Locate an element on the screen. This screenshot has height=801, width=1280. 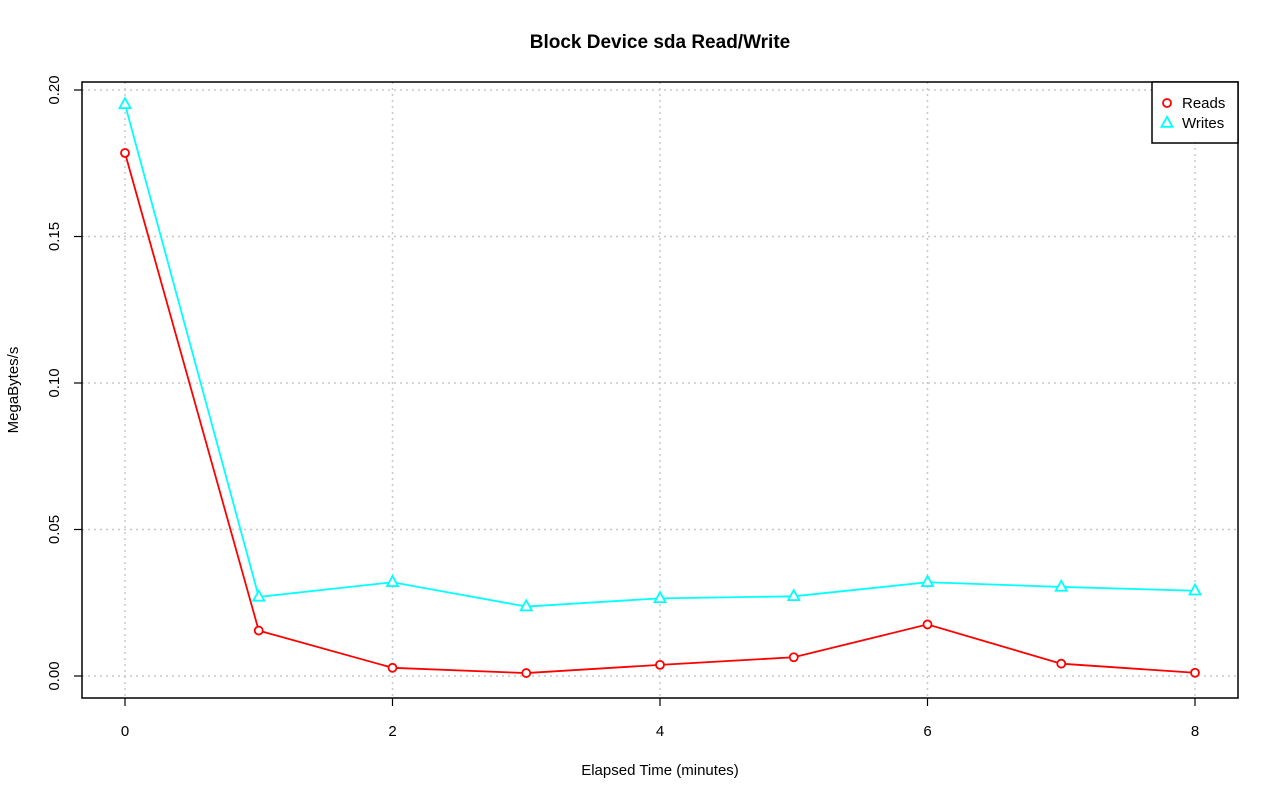
legend: Reads Writes is located at coordinates (1195, 112).